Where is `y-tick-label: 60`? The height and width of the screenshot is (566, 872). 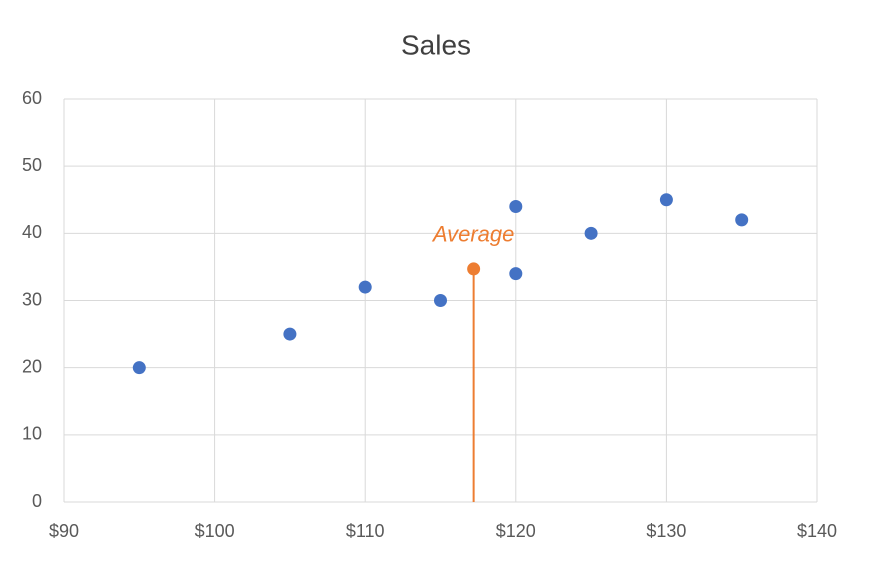 y-tick-label: 60 is located at coordinates (32, 98).